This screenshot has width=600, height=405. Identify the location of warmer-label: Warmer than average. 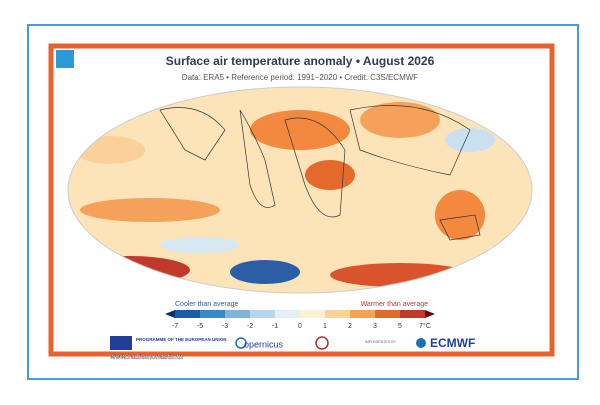
(395, 304).